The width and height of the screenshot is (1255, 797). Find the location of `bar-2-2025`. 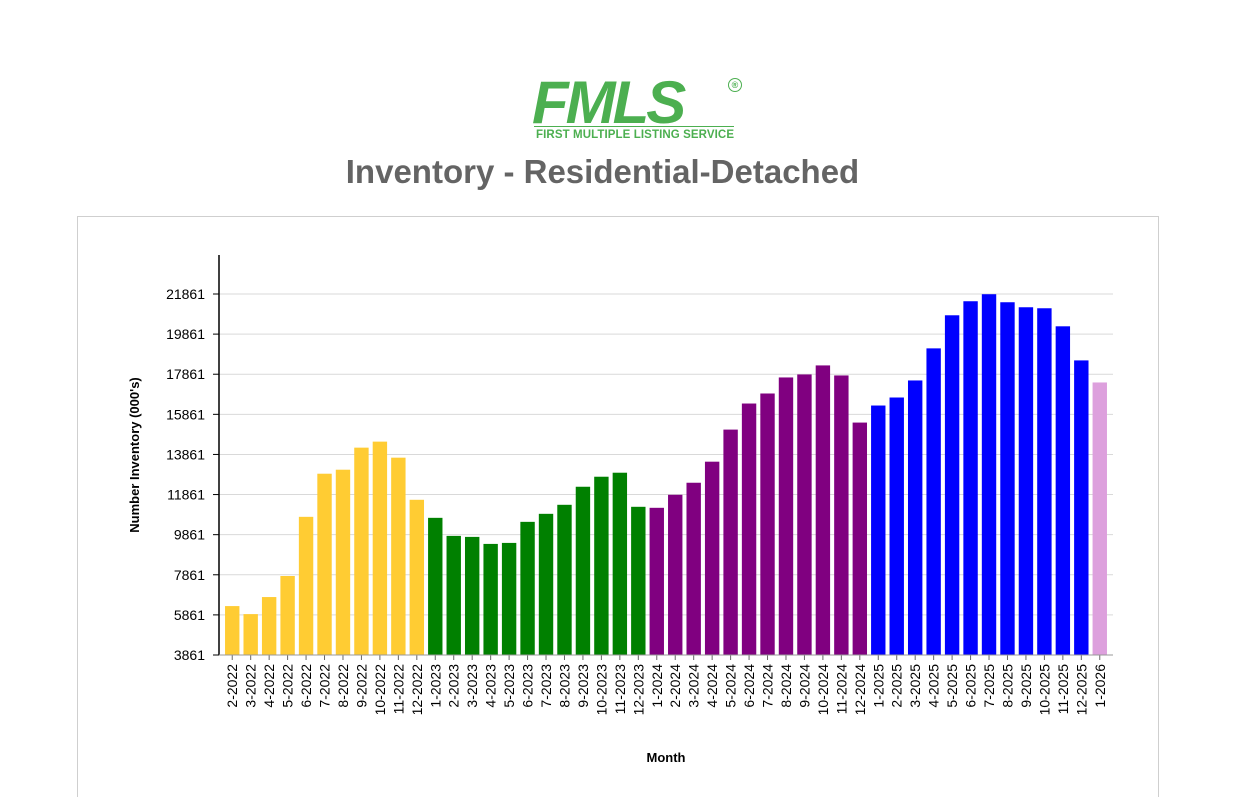

bar-2-2025 is located at coordinates (896, 526).